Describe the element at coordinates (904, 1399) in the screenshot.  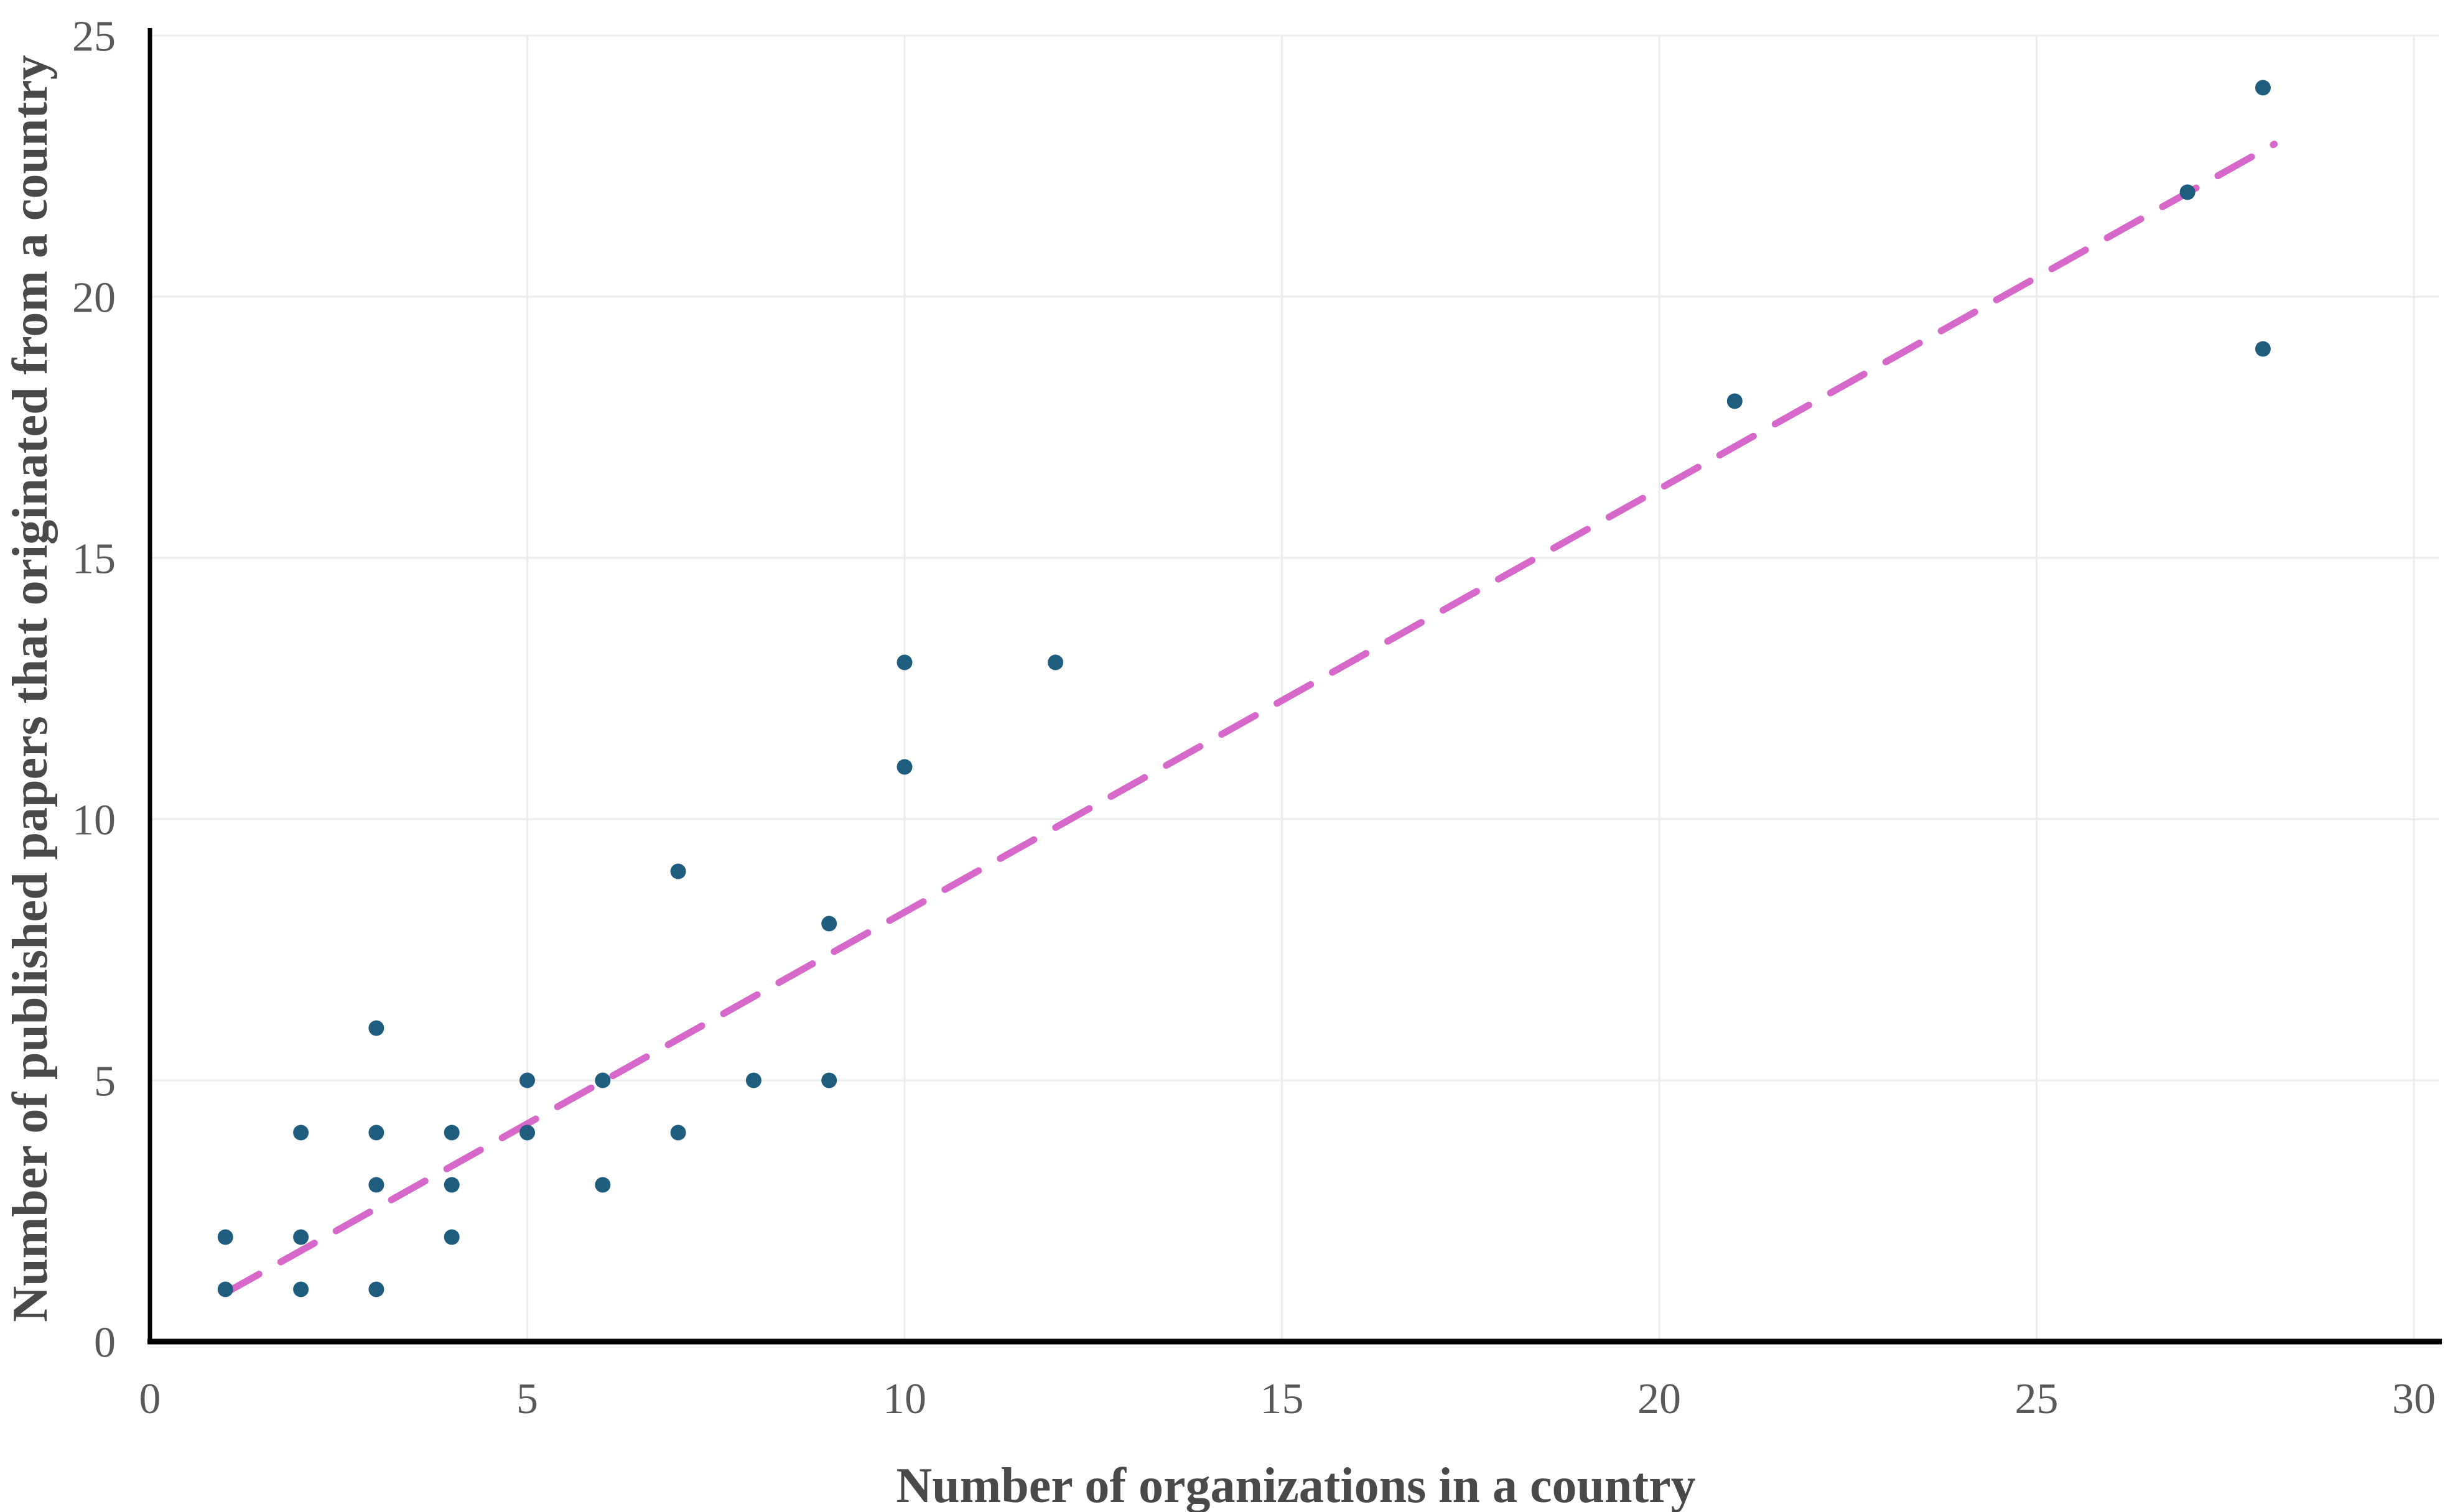
I see `x-tick-label: 10` at that location.